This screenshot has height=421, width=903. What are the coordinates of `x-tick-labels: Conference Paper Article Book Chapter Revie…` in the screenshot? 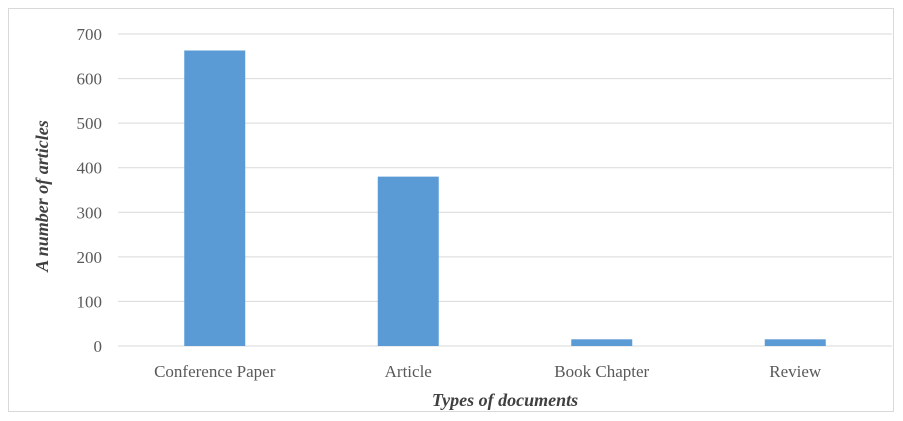 It's located at (488, 371).